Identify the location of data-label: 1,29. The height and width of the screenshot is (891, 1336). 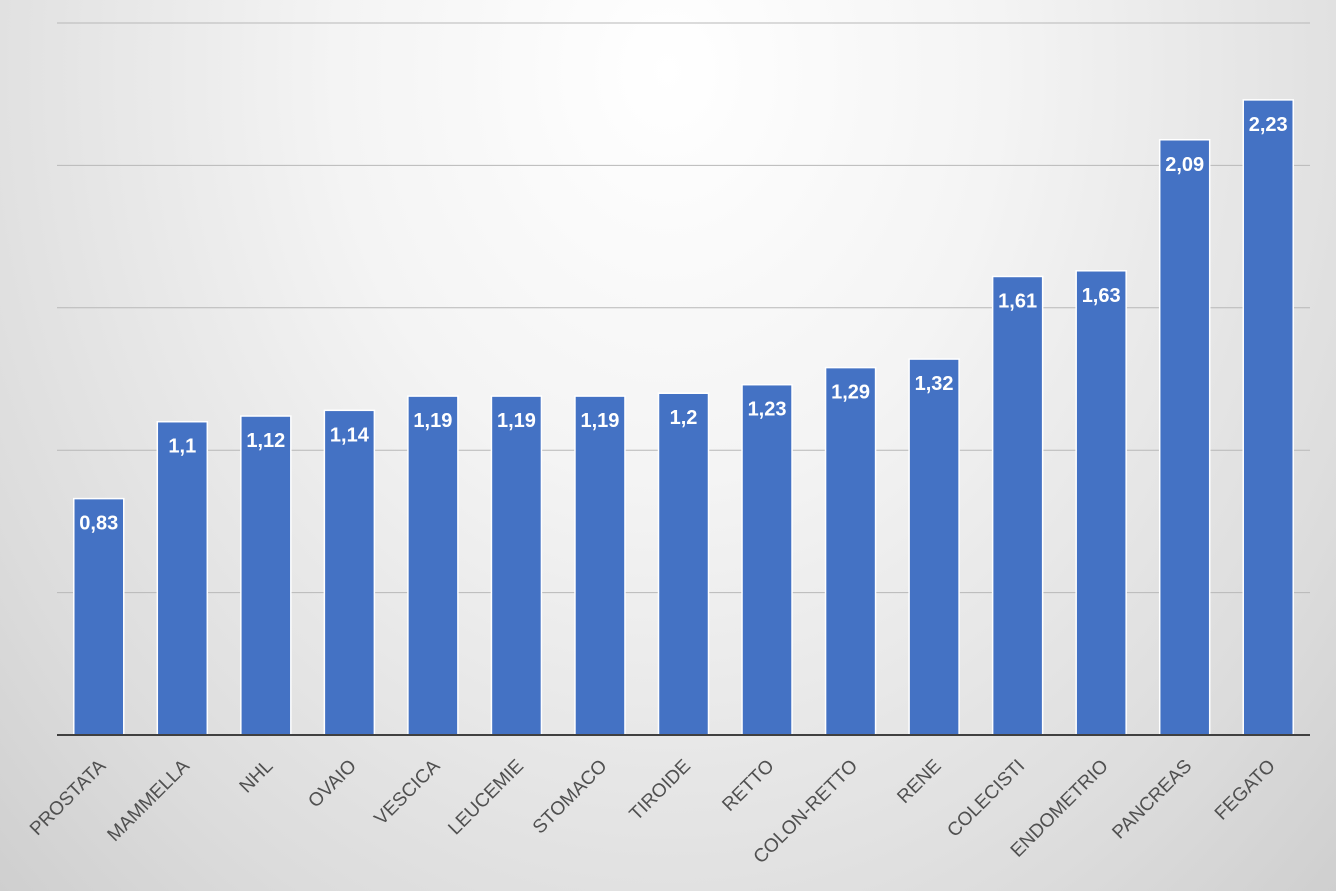
(850, 393).